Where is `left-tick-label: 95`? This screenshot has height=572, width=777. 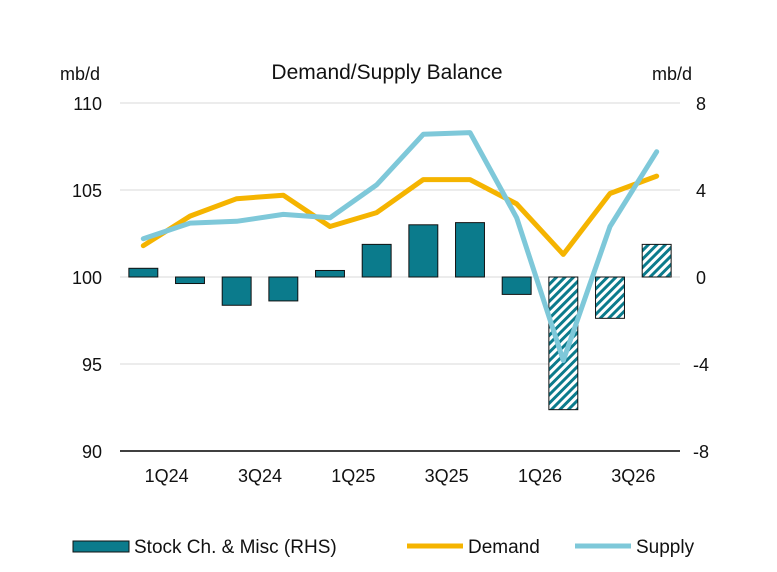
left-tick-label: 95 is located at coordinates (92, 365).